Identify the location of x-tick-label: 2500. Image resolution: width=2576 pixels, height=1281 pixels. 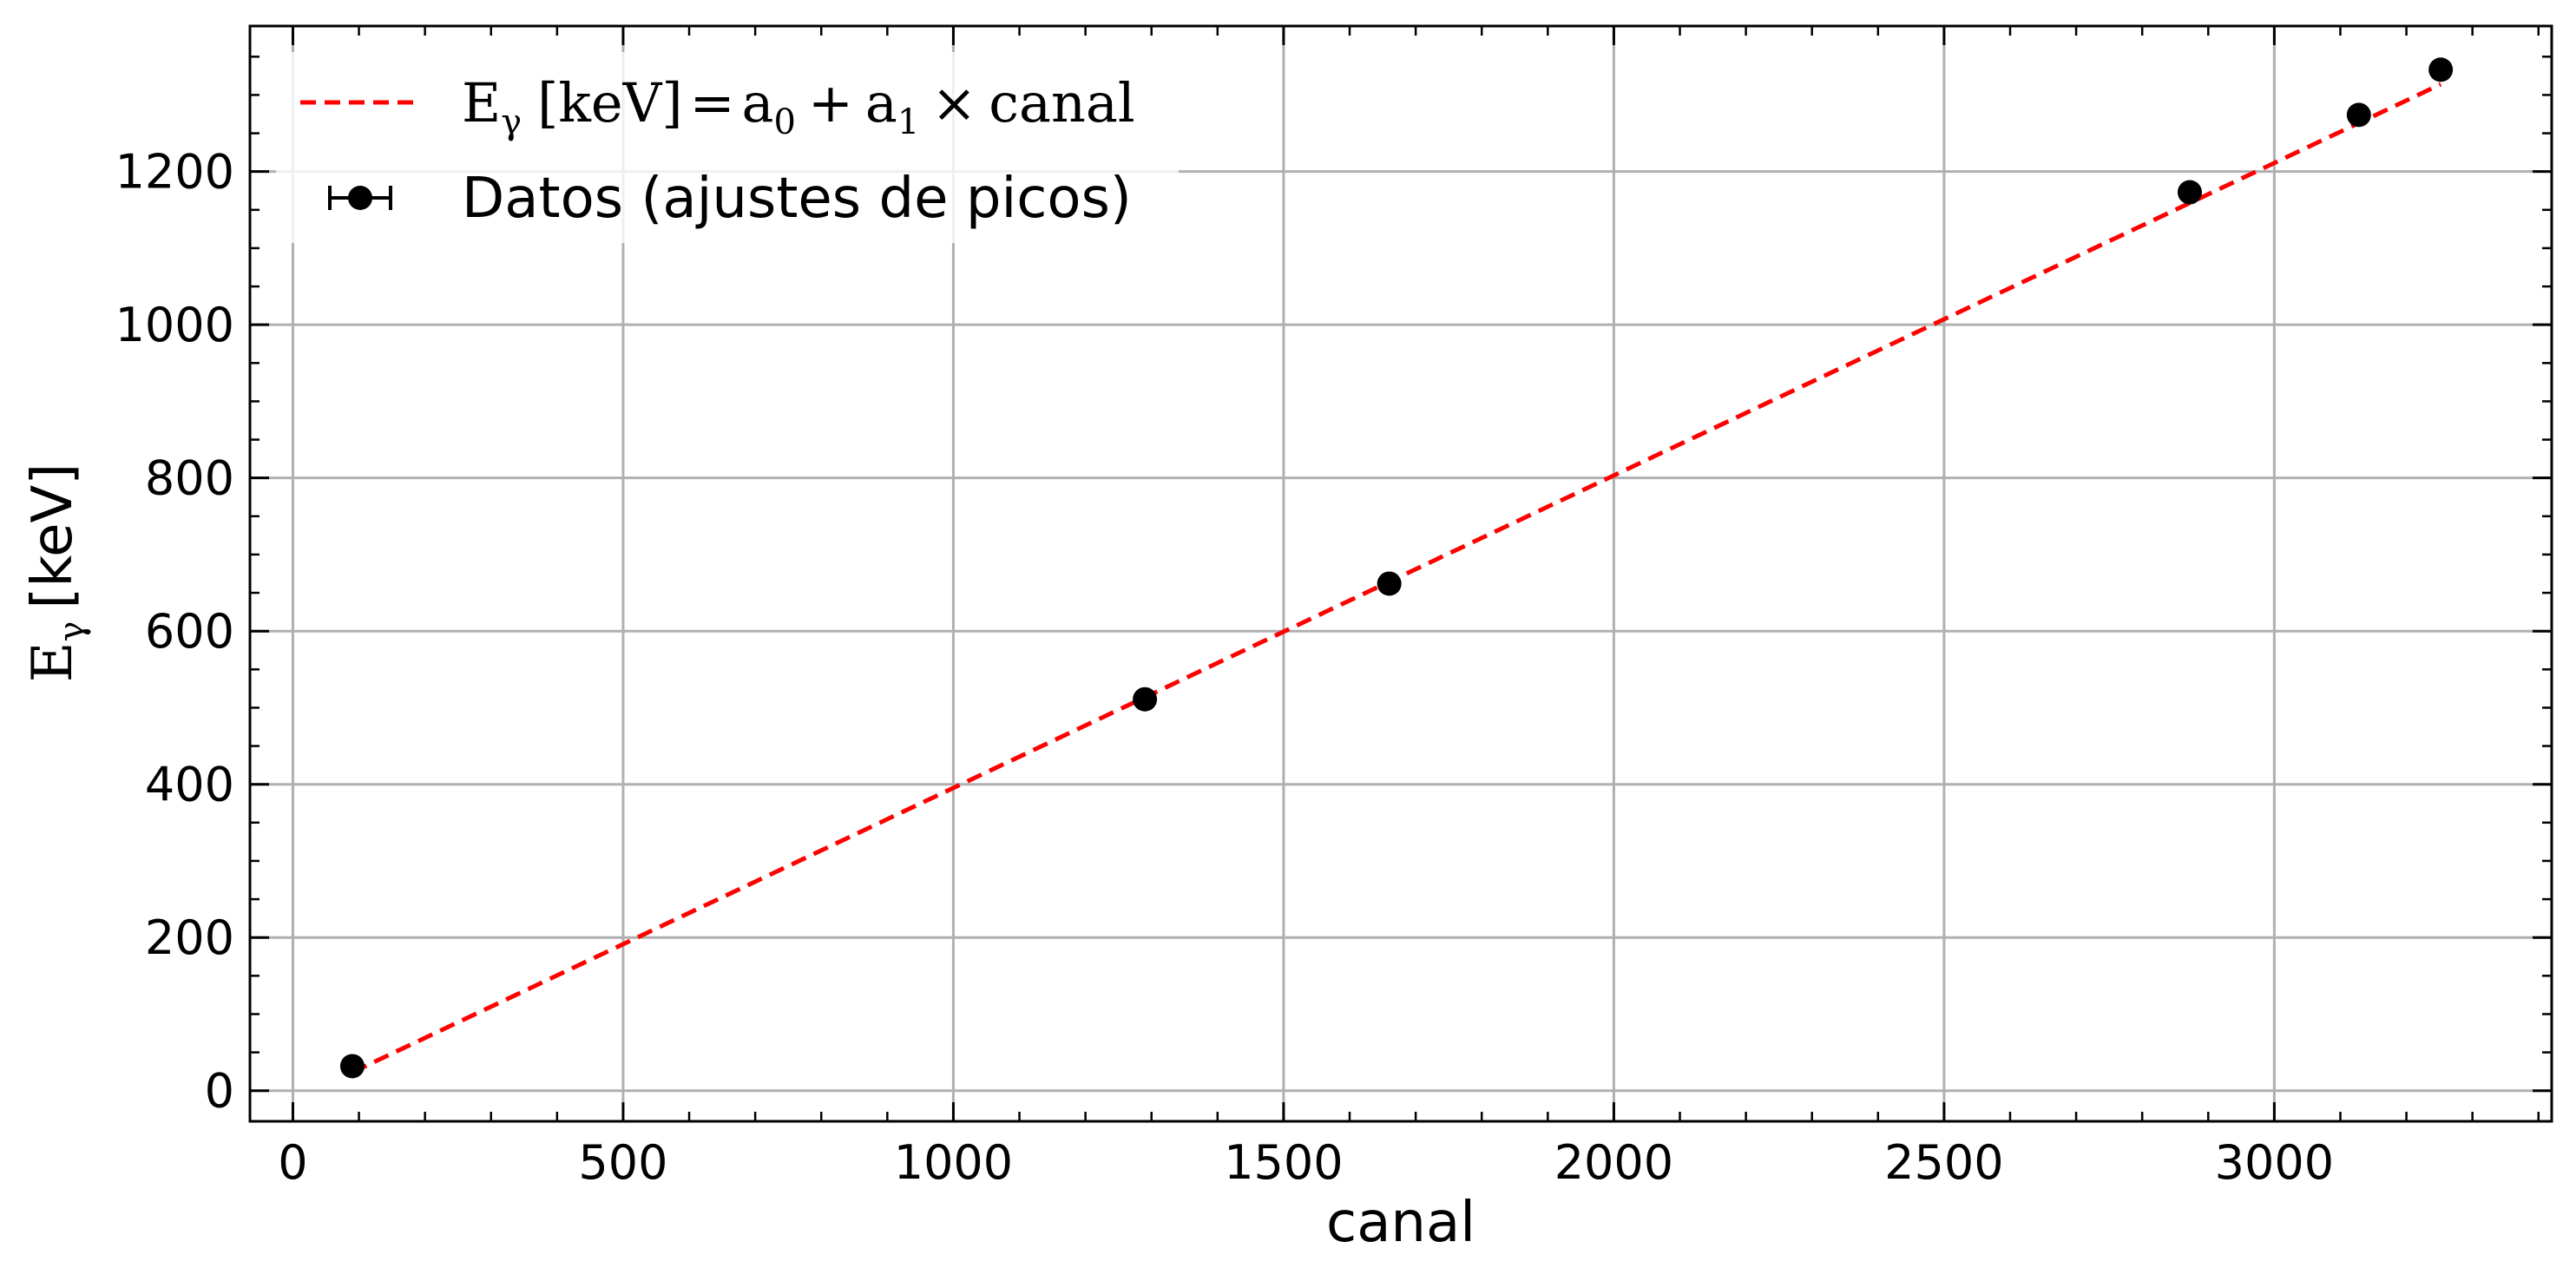
(1943, 1162).